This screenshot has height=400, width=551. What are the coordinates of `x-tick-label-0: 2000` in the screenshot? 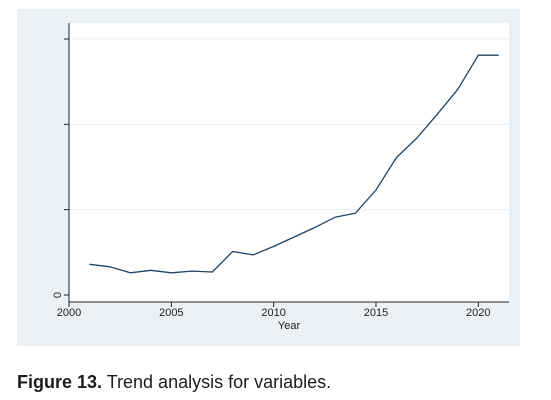 It's located at (69, 313).